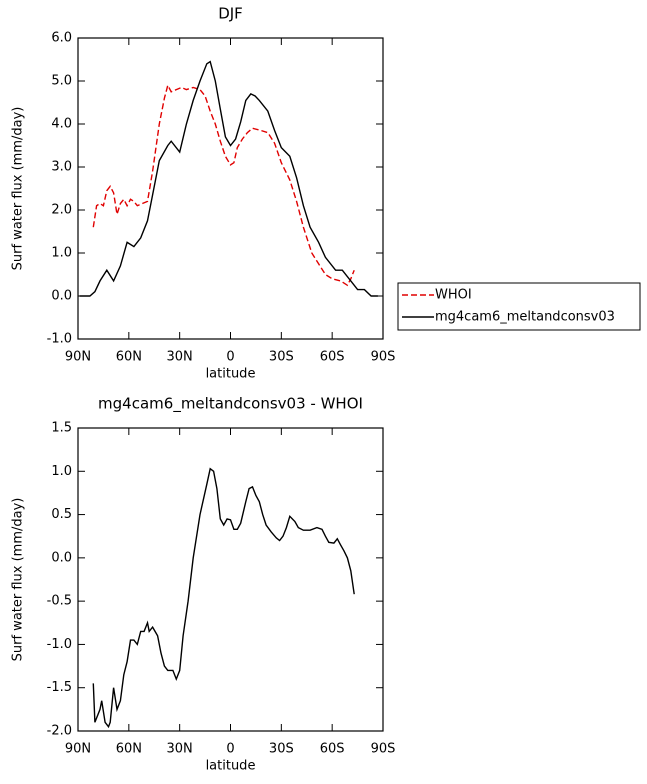  What do you see at coordinates (453, 295) in the screenshot?
I see `legend-label: WHOI` at bounding box center [453, 295].